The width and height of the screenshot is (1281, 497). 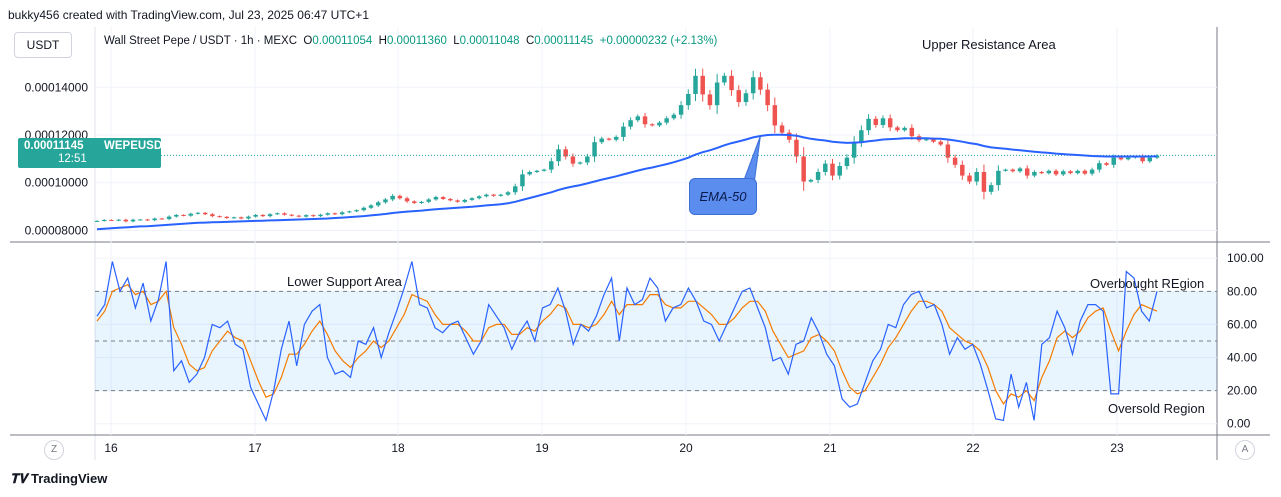 I want to click on time-zone-button: Z, so click(x=54, y=450).